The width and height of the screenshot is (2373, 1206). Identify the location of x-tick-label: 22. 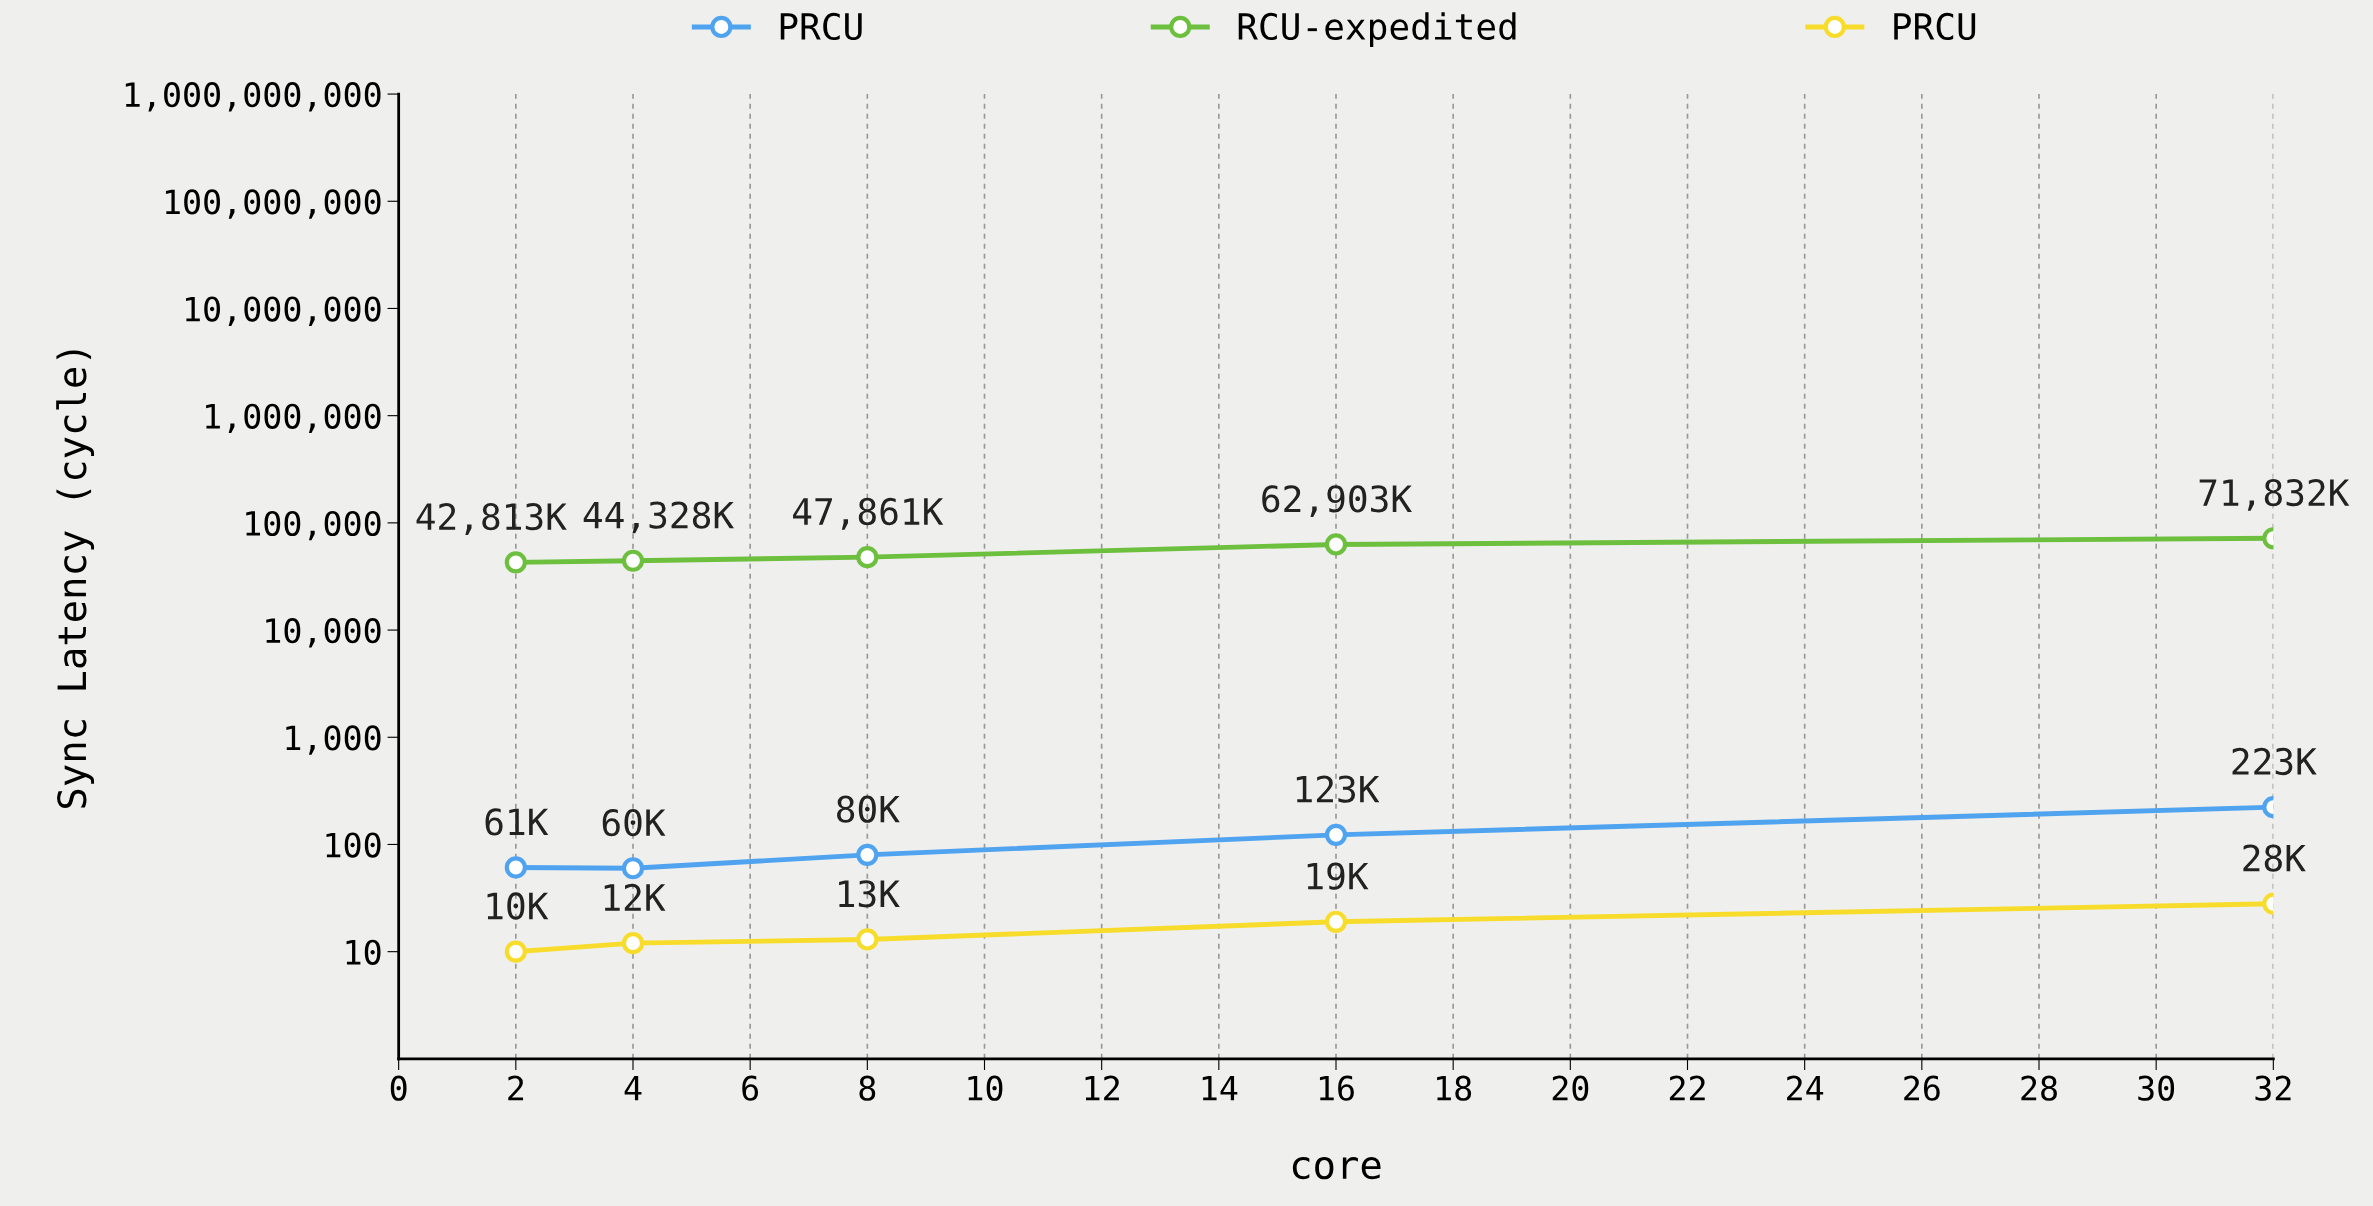
(1687, 1088).